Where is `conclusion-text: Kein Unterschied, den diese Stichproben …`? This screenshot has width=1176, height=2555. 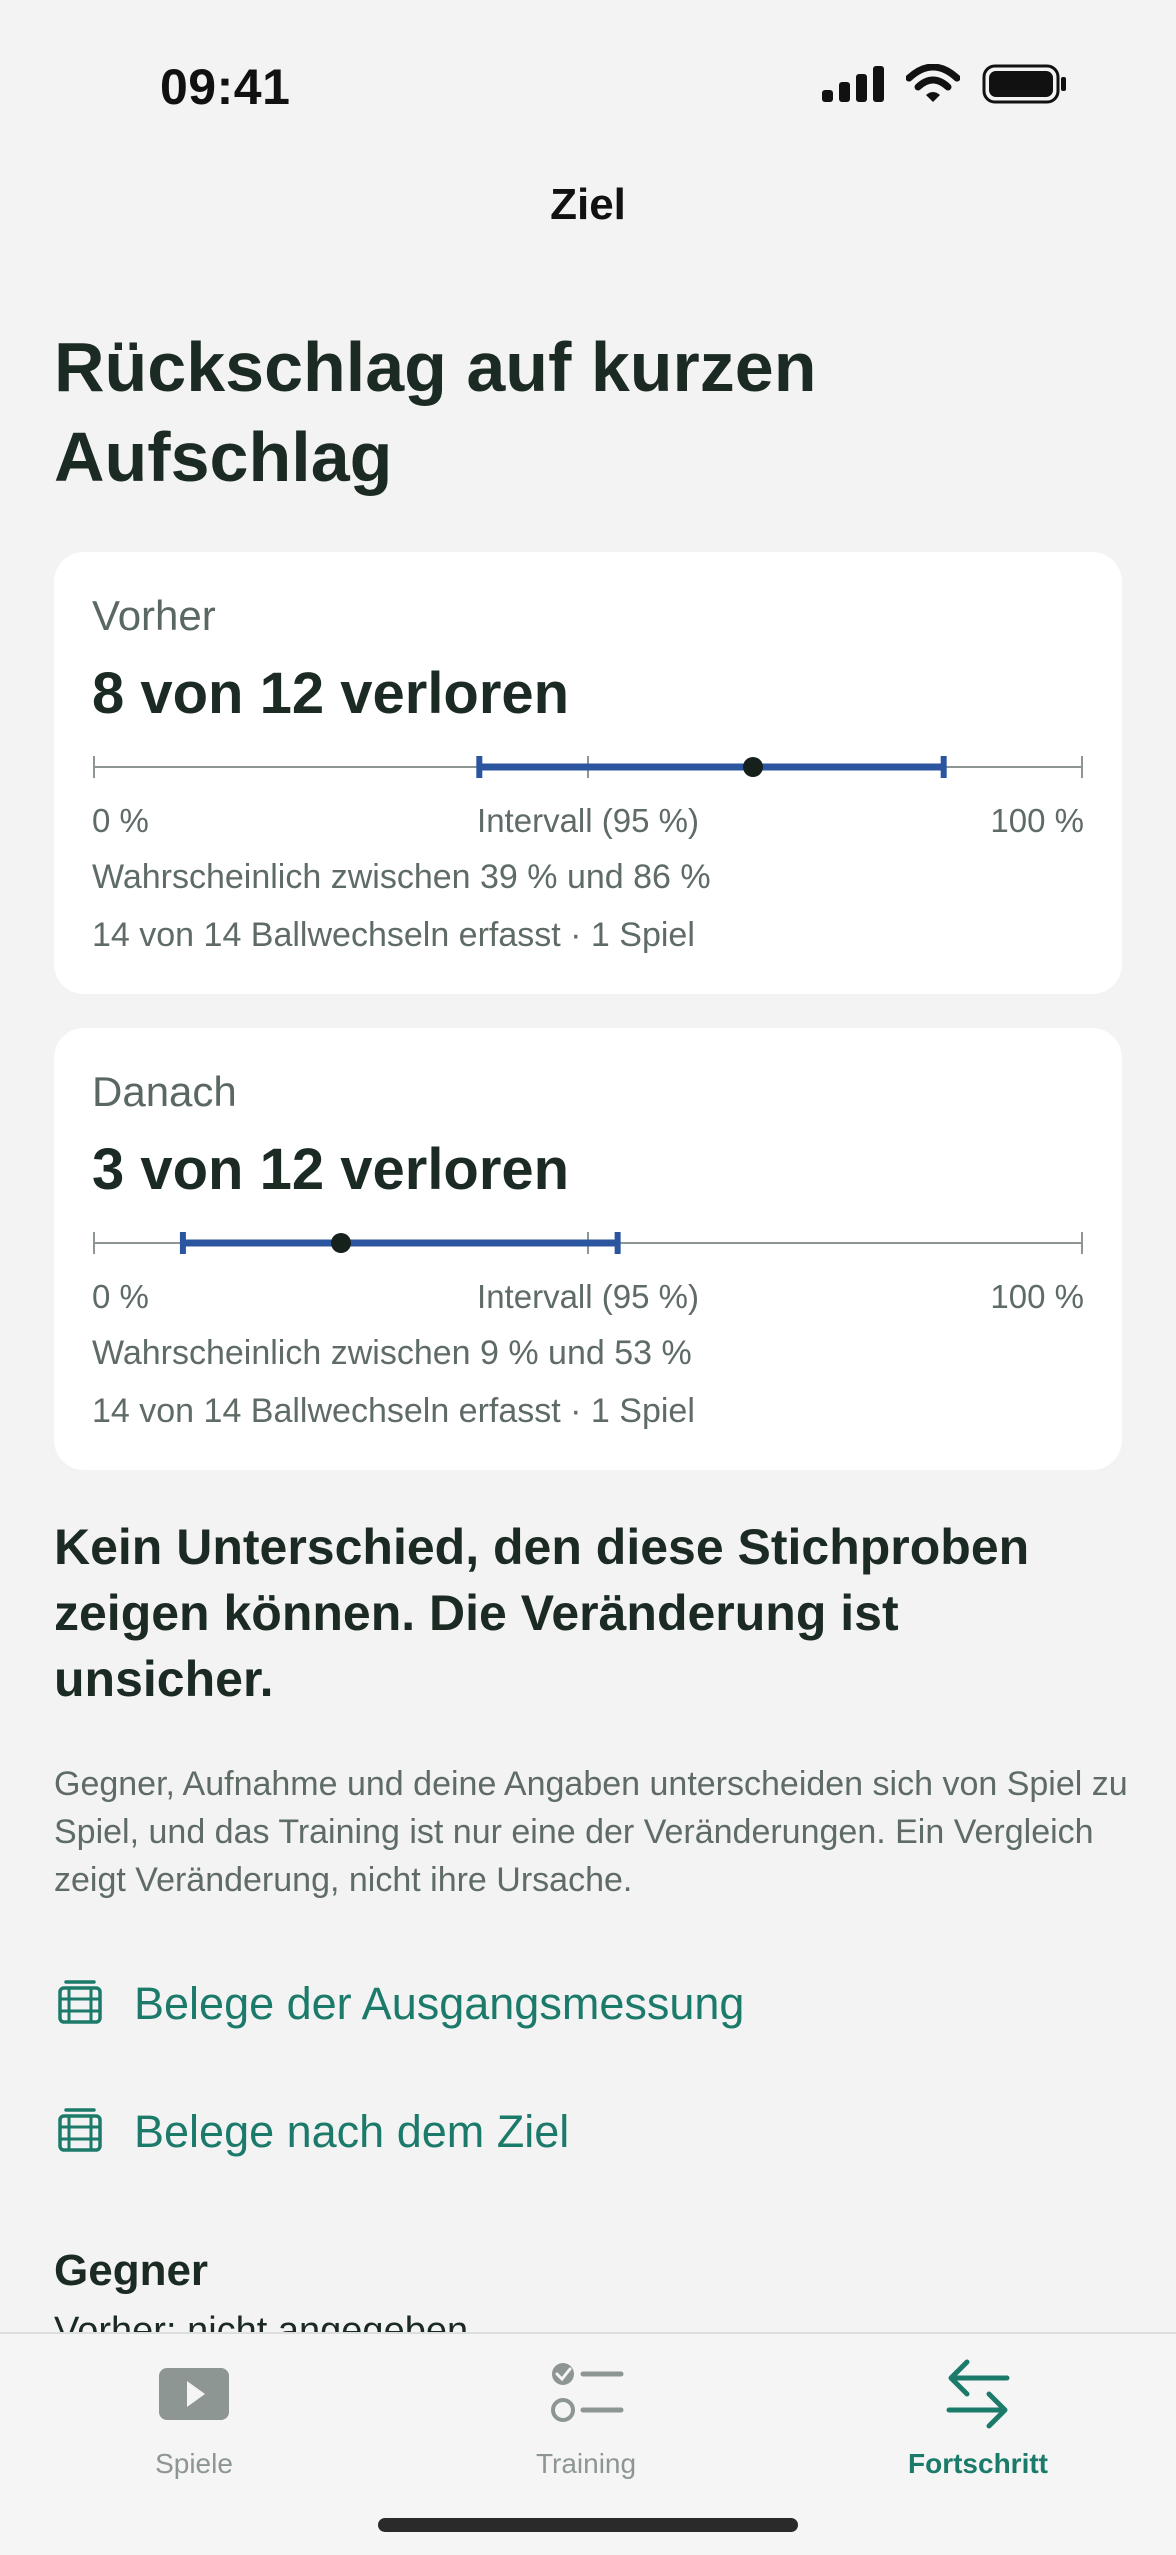 conclusion-text: Kein Unterschied, den diese Stichproben … is located at coordinates (542, 1613).